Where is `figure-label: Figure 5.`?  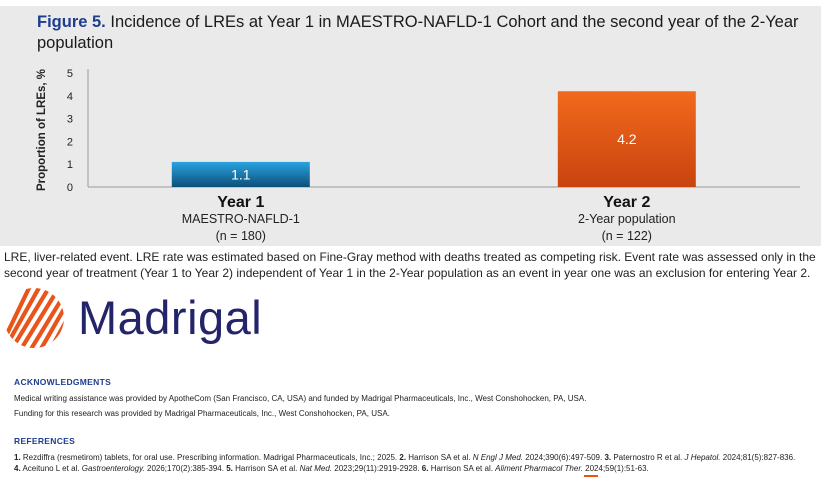 figure-label: Figure 5. is located at coordinates (71, 22).